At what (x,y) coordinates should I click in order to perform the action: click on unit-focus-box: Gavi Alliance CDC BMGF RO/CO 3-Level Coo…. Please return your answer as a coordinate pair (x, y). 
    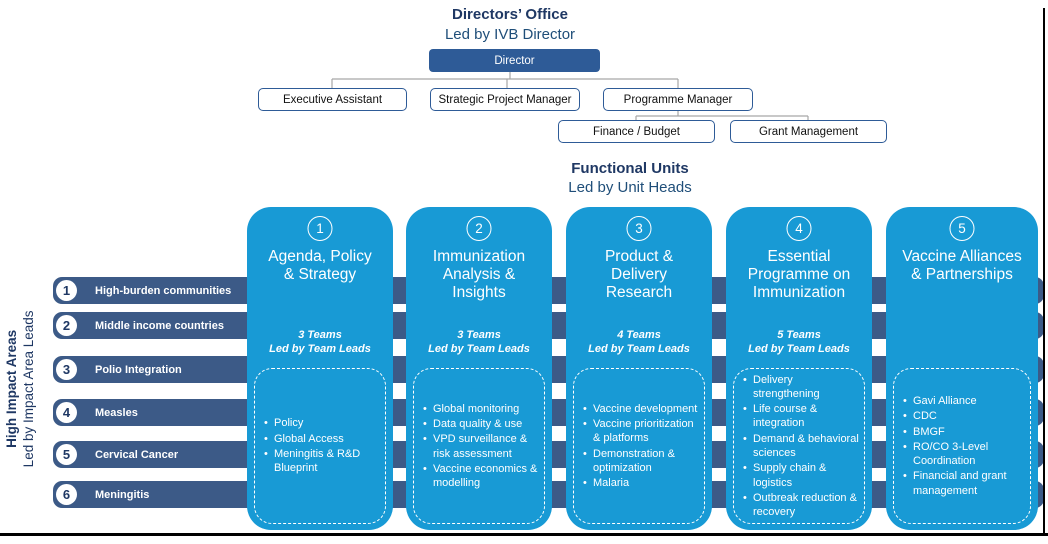
    Looking at the image, I should click on (962, 446).